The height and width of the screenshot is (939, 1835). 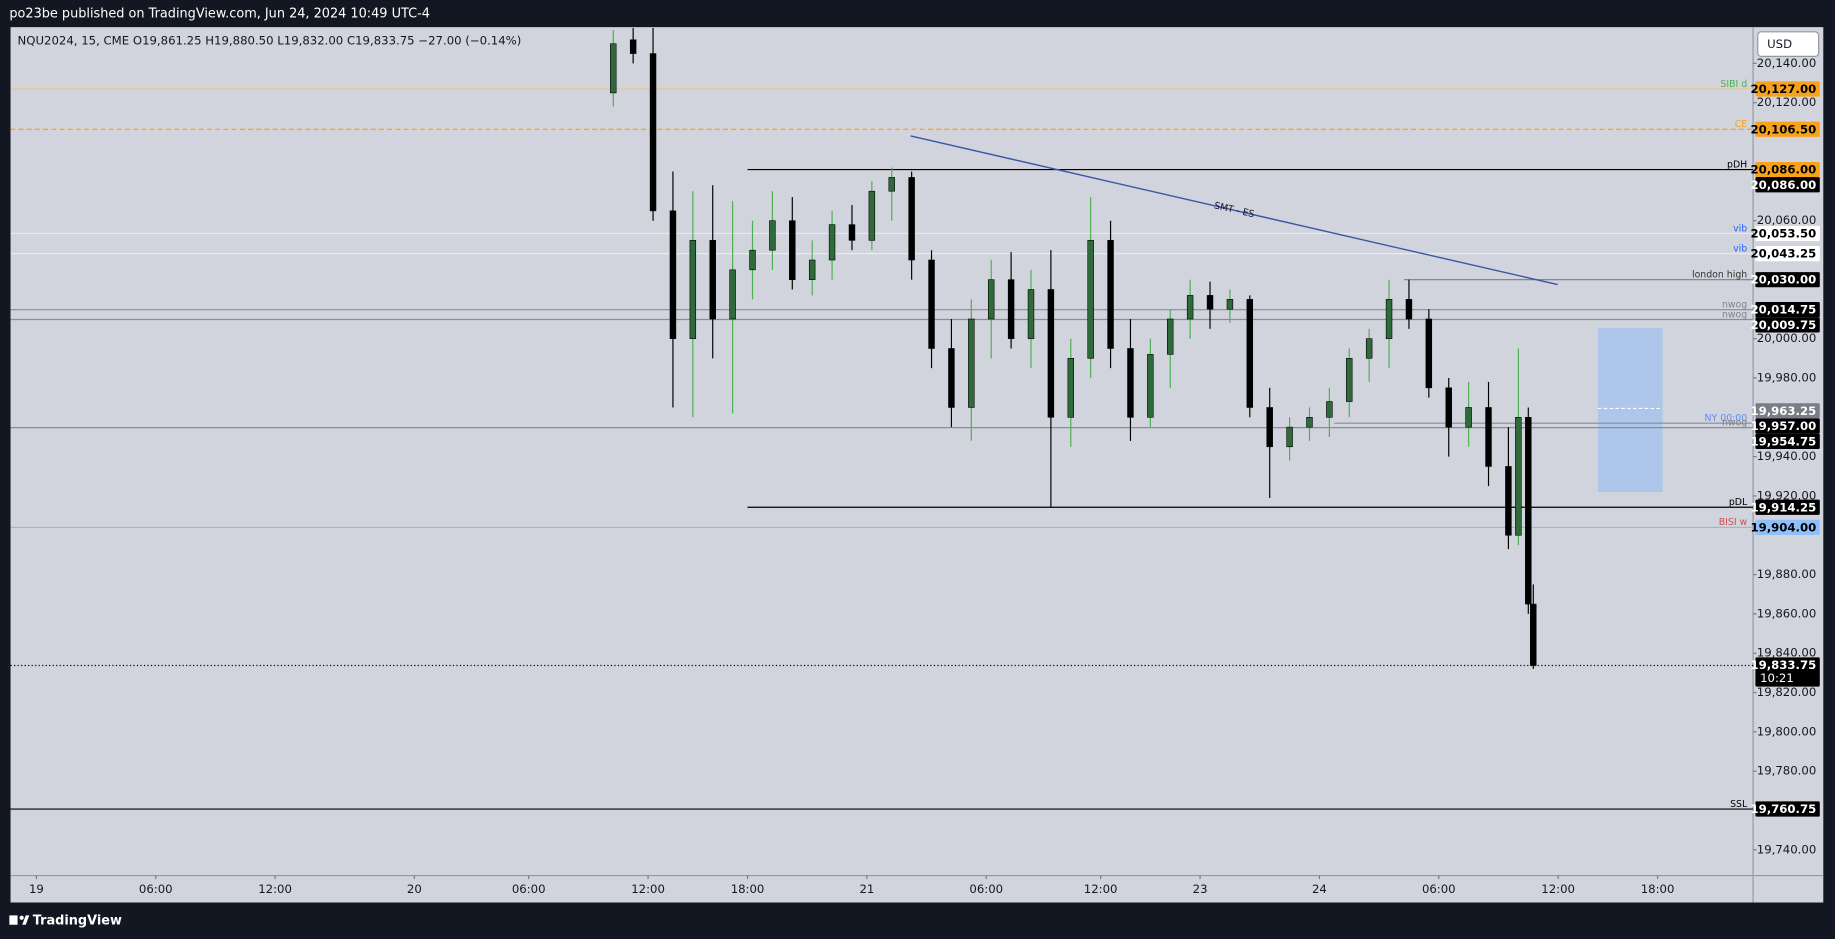 I want to click on y-tick-label: 19,860.00, so click(x=1786, y=613).